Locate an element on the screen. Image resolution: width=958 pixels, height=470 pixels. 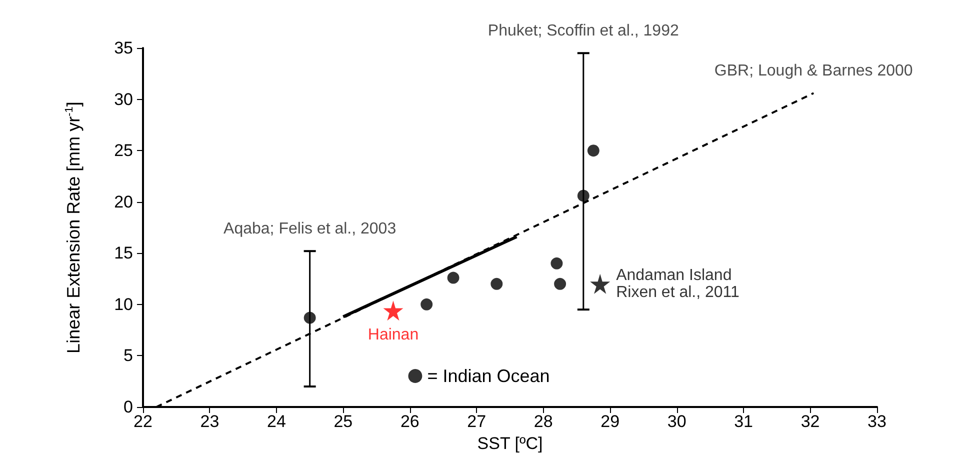
annotation: Aqaba; Felis et al., 2003 is located at coordinates (310, 229).